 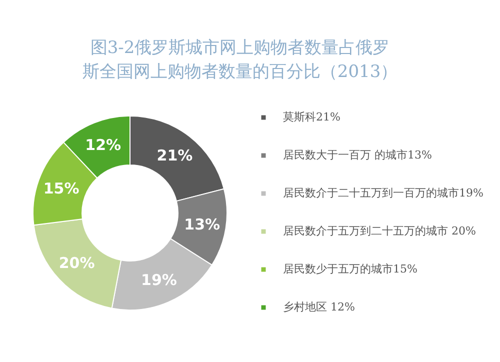 What do you see at coordinates (379, 231) in the screenshot?
I see `legend-label: 居民数介于五万到二十五万的城市 20%` at bounding box center [379, 231].